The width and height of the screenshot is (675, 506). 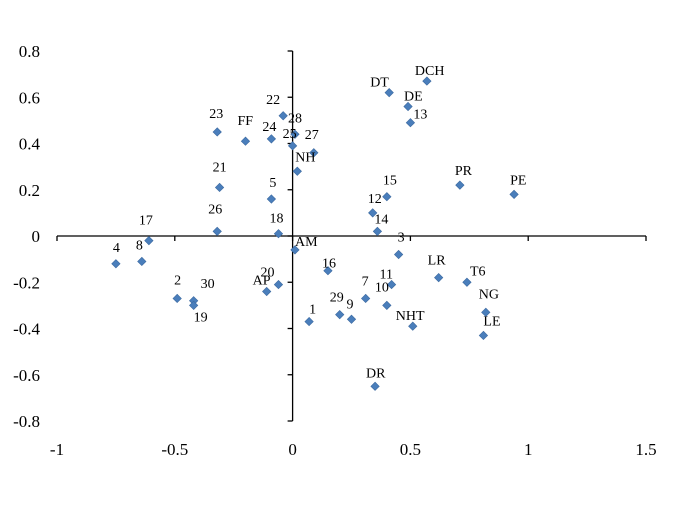 What do you see at coordinates (201, 317) in the screenshot?
I see `point-label: 19` at bounding box center [201, 317].